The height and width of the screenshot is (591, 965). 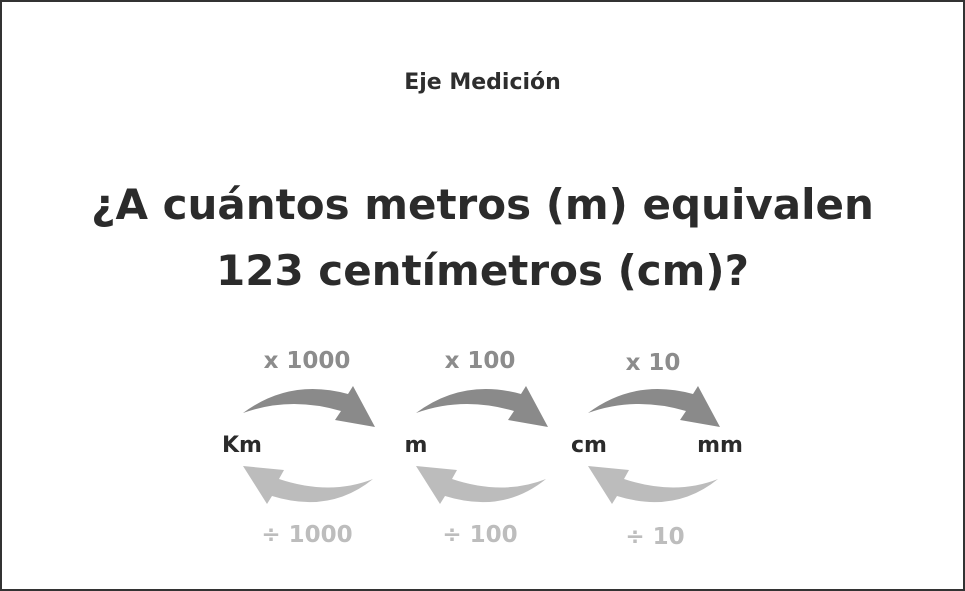 I want to click on forward-arrow-km-m, so click(x=309, y=406).